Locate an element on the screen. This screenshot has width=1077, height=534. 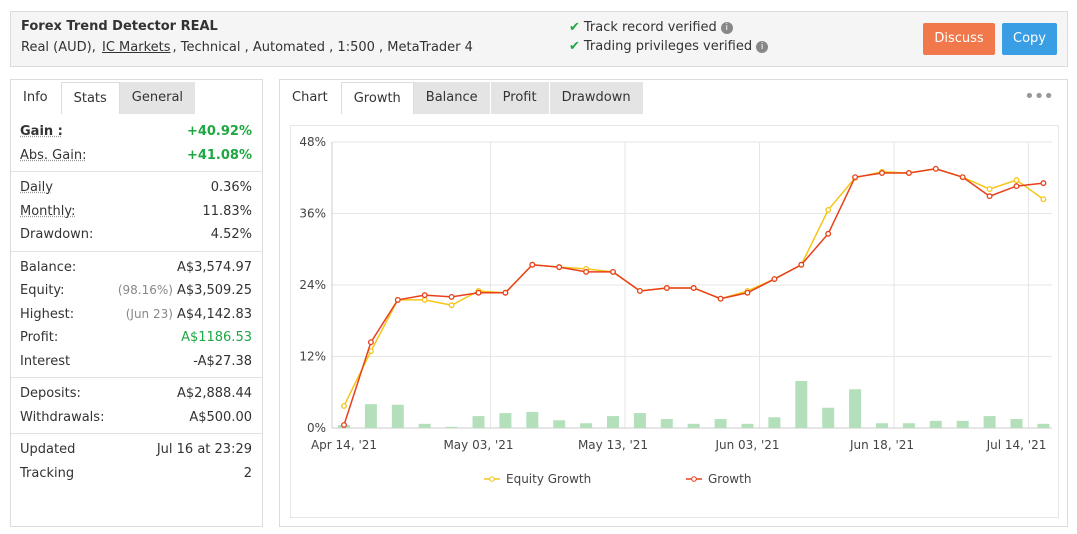
stat-label: Withdrawals: is located at coordinates (62, 417).